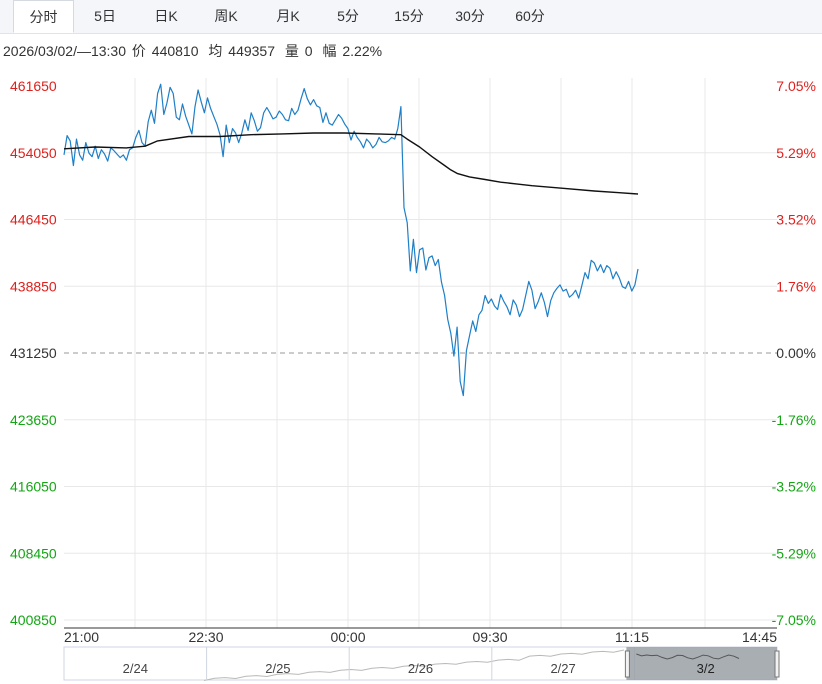 Image resolution: width=822 pixels, height=684 pixels. Describe the element at coordinates (166, 16) in the screenshot. I see `tab-daily-k: 日K` at that location.